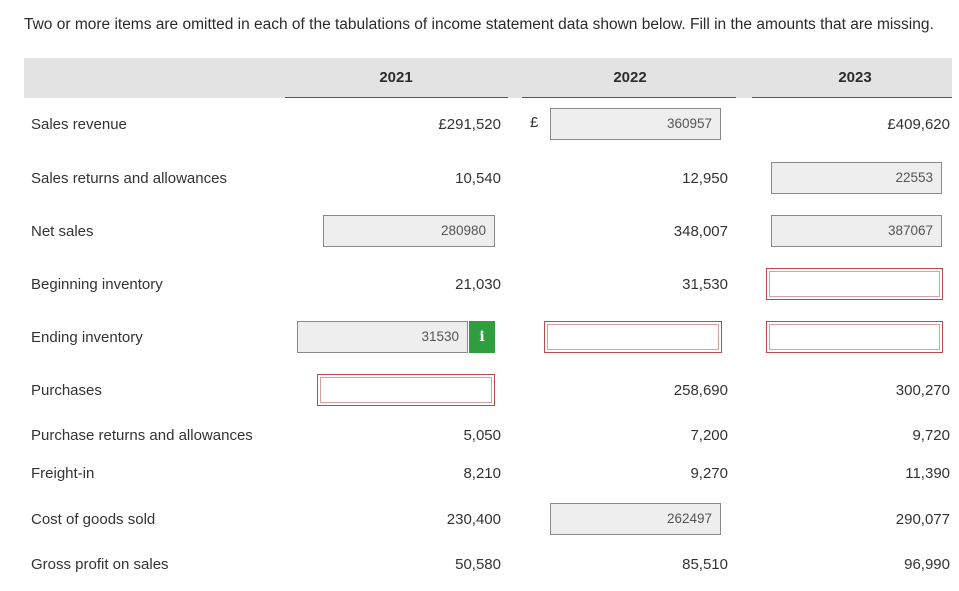 The image size is (959, 591). Describe the element at coordinates (66, 390) in the screenshot. I see `row-label-purchases: Purchases` at that location.